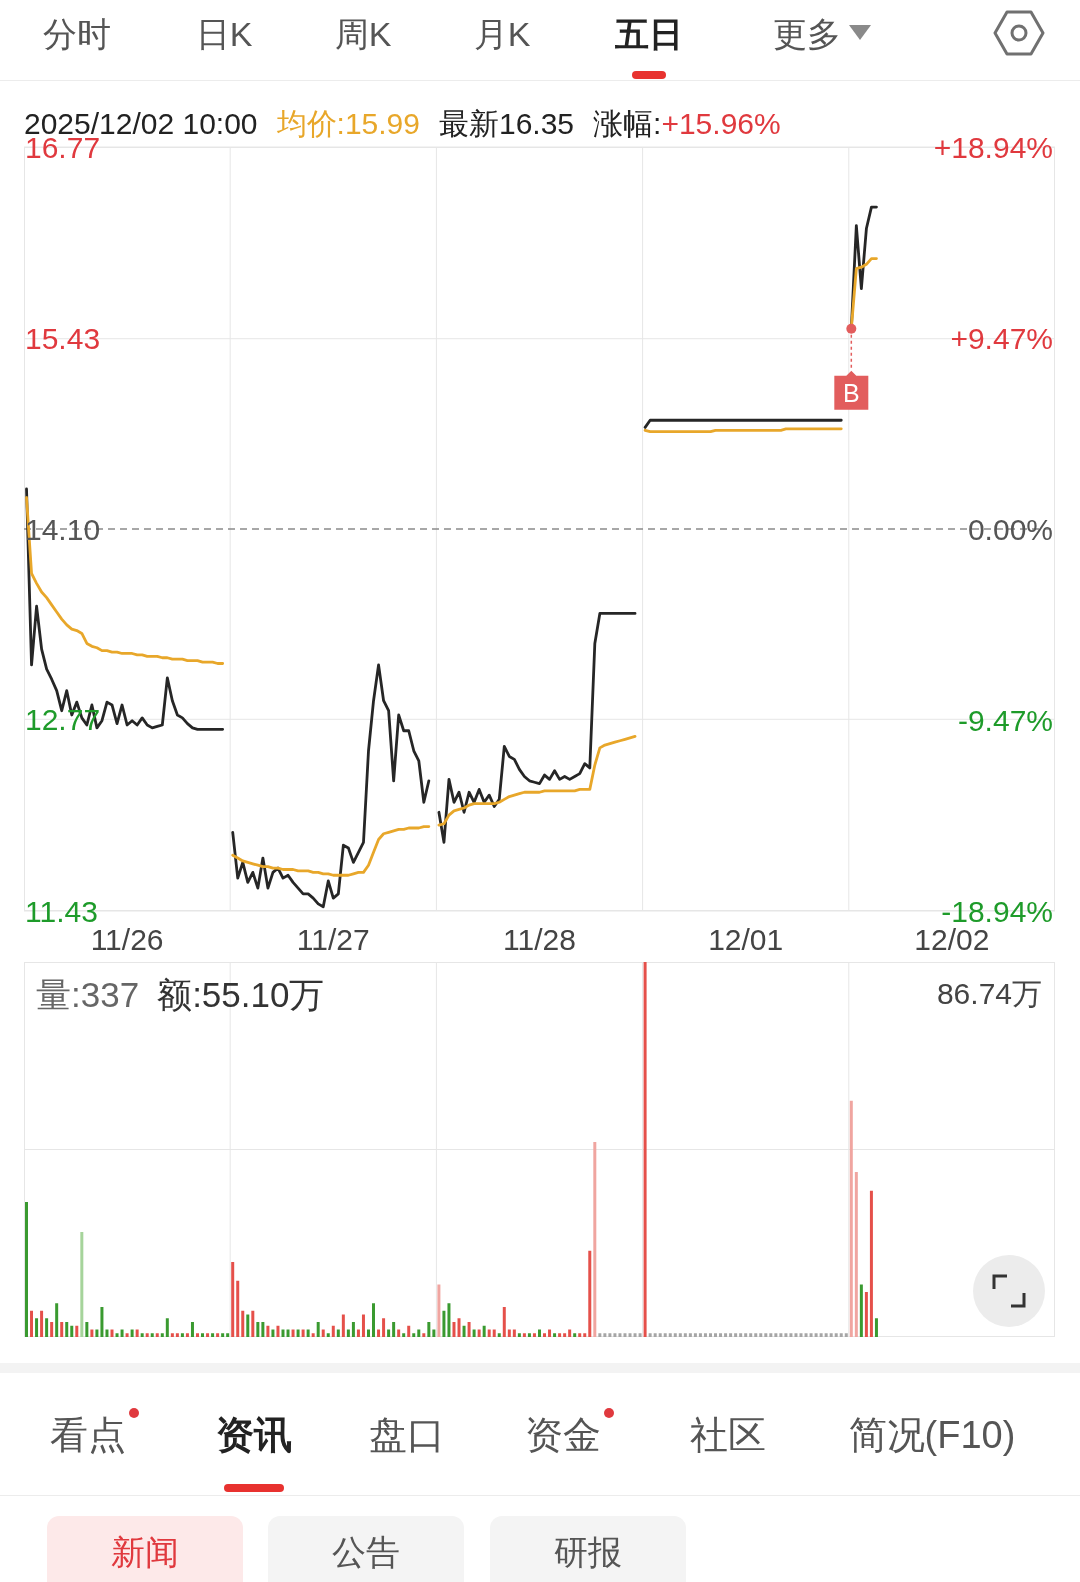 The image size is (1080, 1582). What do you see at coordinates (721, 123) in the screenshot?
I see `text: +15.96%` at bounding box center [721, 123].